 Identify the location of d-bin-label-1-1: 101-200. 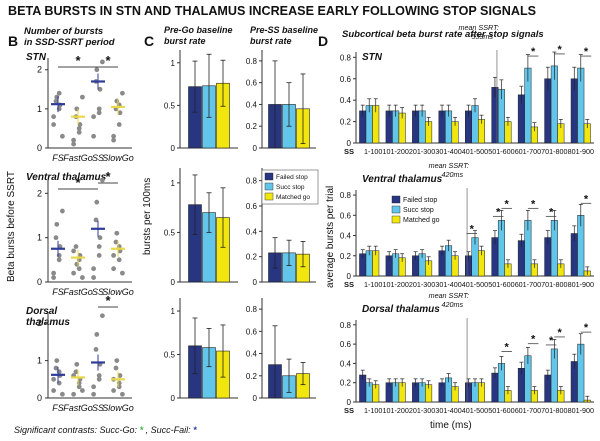
(395, 284).